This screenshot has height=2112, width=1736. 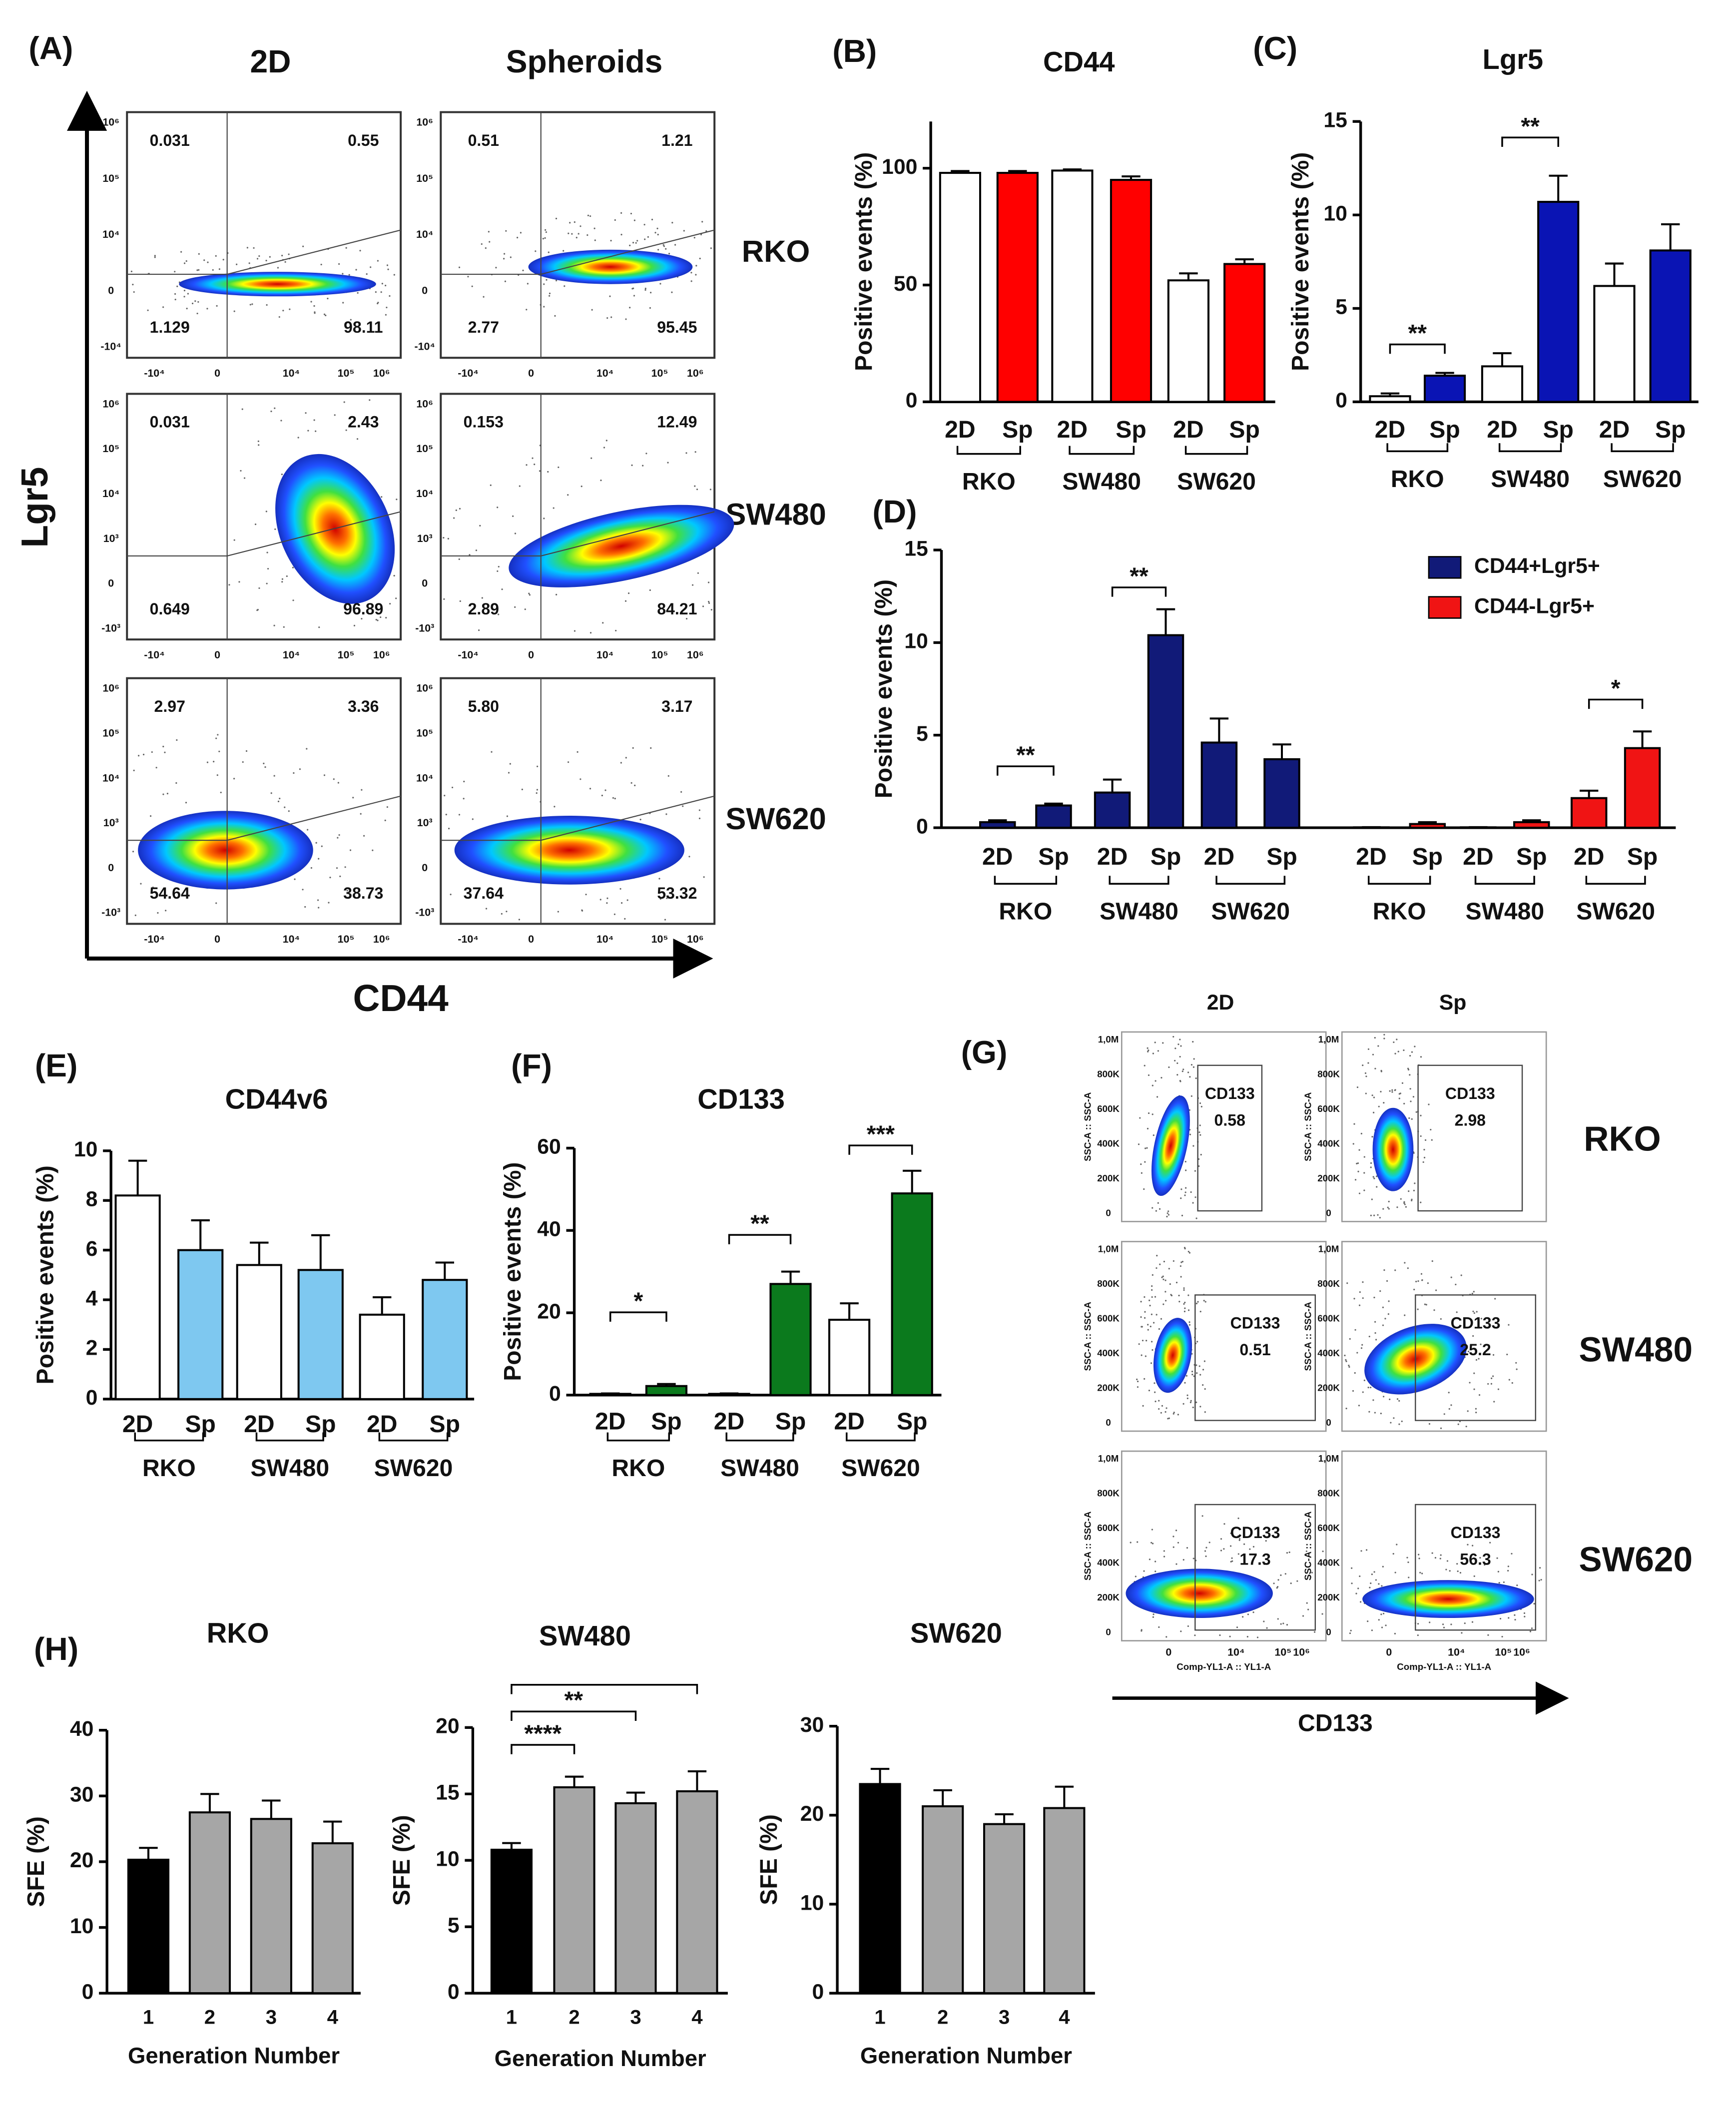 What do you see at coordinates (1328, 1493) in the screenshot?
I see `y-tick-label: 800K` at bounding box center [1328, 1493].